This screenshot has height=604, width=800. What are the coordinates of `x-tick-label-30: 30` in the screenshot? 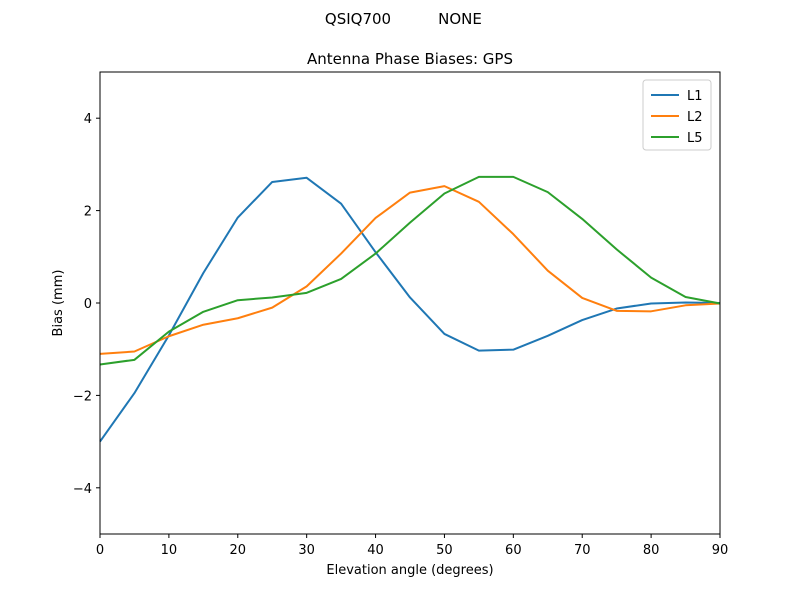 It's located at (306, 550).